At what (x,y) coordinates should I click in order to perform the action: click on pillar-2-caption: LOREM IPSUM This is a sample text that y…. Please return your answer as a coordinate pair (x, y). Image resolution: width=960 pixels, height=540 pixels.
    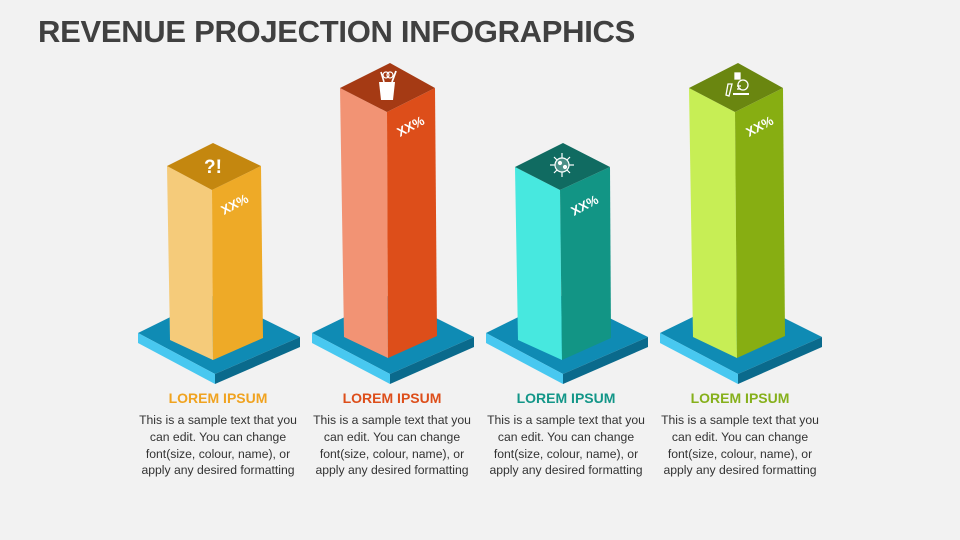
    Looking at the image, I should click on (392, 434).